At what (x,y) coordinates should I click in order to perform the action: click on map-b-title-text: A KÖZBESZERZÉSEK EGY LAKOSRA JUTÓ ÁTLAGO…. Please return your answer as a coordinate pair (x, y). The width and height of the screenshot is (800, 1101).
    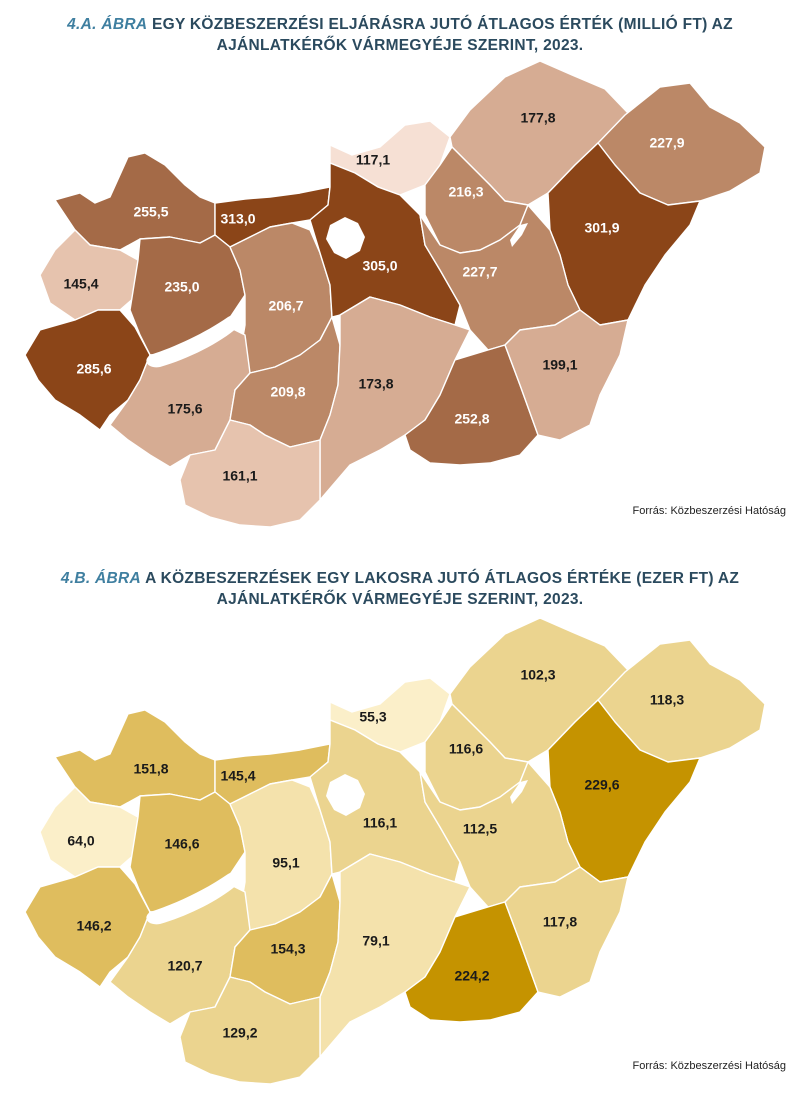
    Looking at the image, I should click on (442, 589).